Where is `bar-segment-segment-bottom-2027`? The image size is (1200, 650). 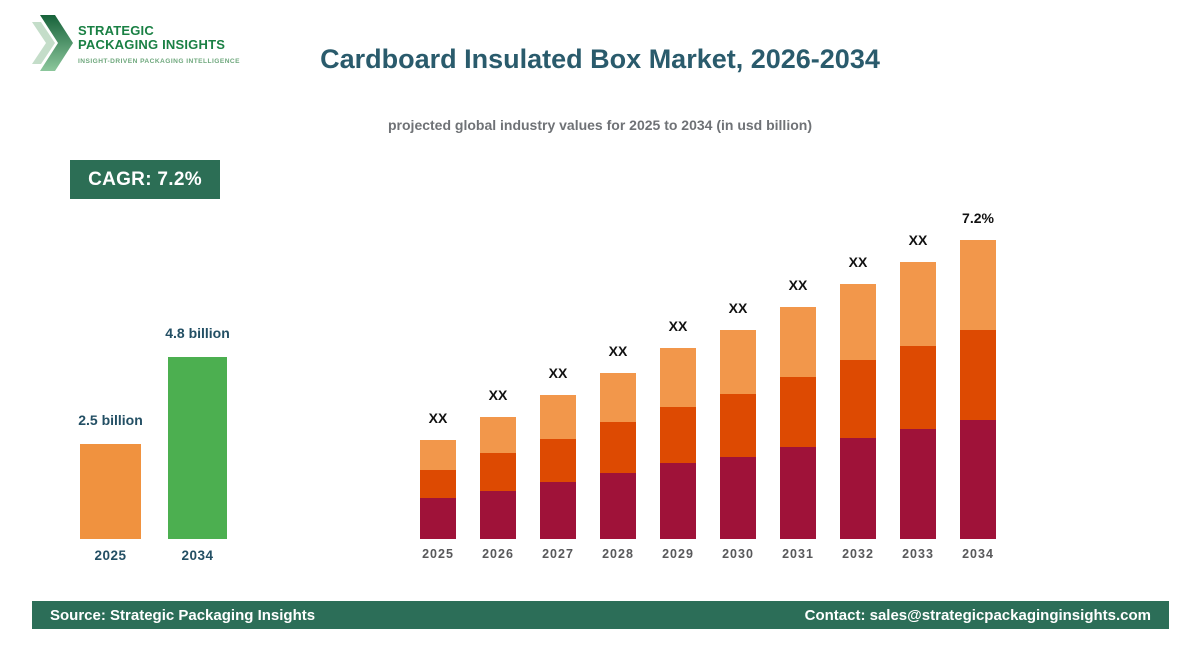 bar-segment-segment-bottom-2027 is located at coordinates (558, 510).